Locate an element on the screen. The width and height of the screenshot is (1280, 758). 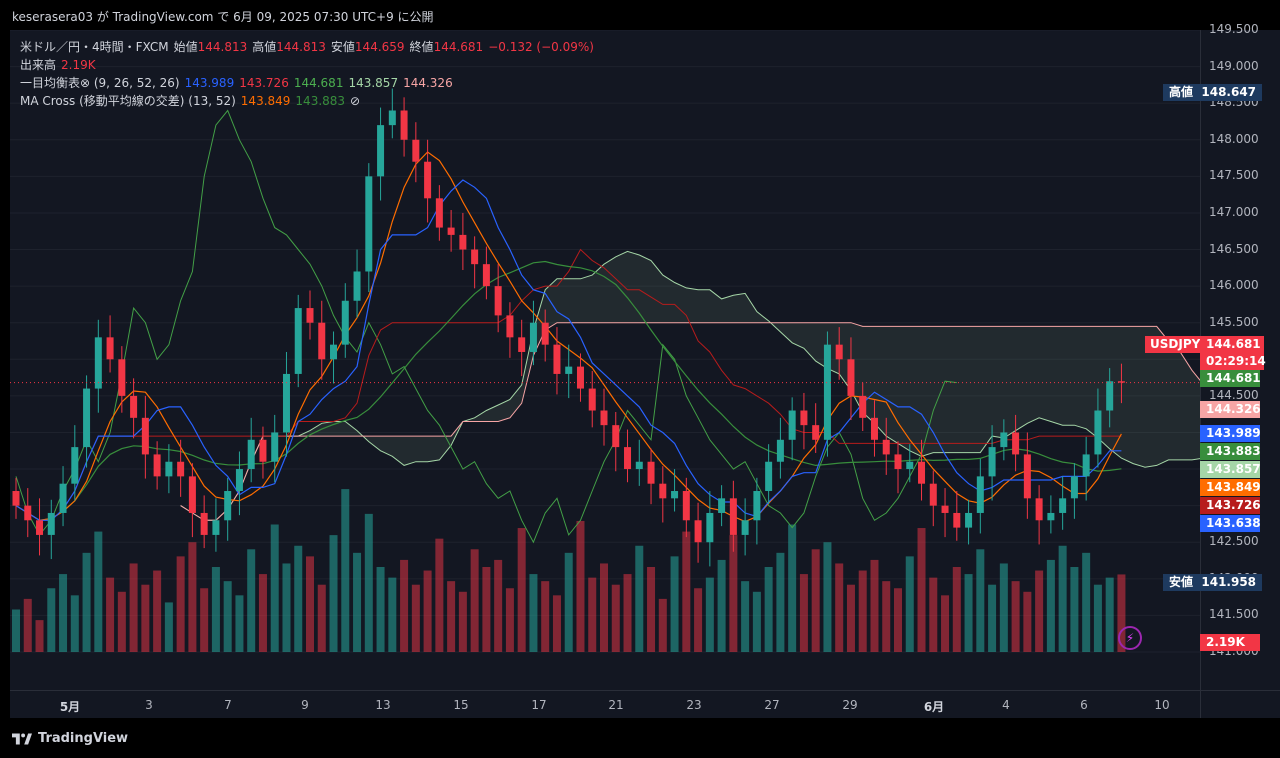
time-tick-label: 10 is located at coordinates (1162, 705).